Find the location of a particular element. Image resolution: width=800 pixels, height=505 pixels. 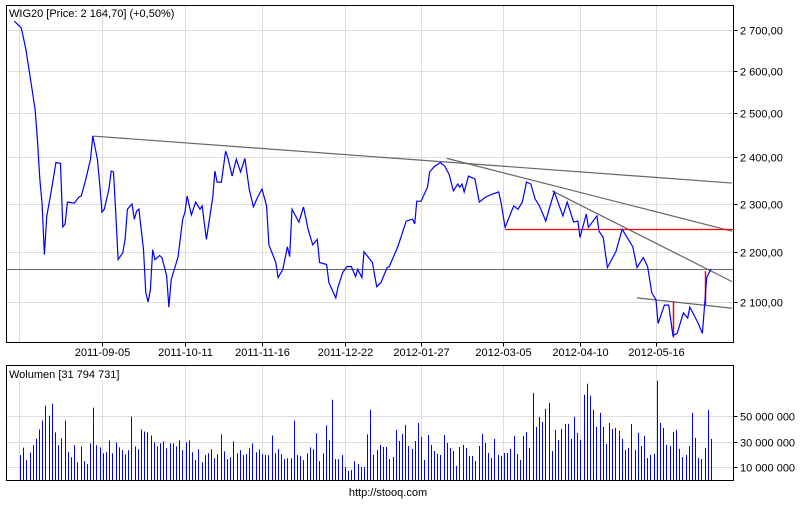

y-tick-label: 2 300,00 is located at coordinates (761, 206).